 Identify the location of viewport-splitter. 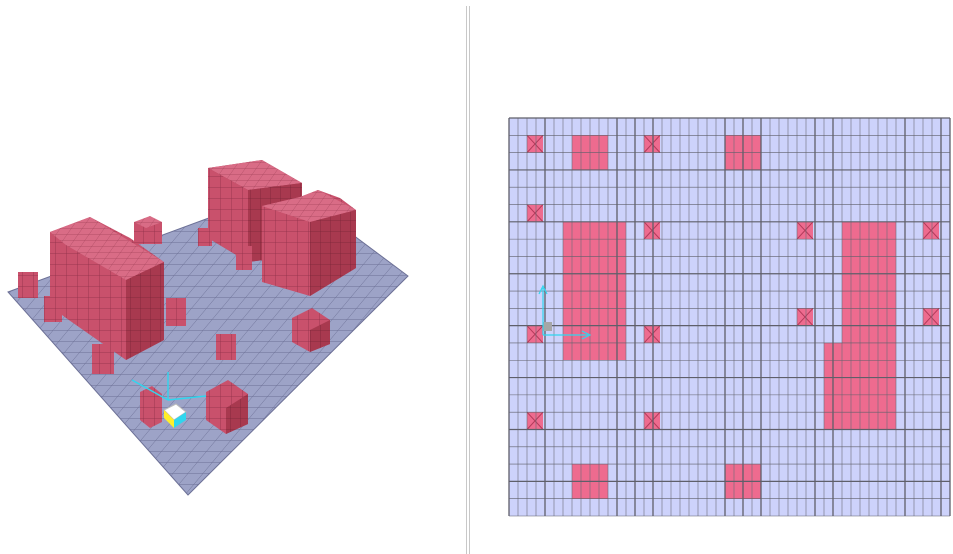
(468, 280).